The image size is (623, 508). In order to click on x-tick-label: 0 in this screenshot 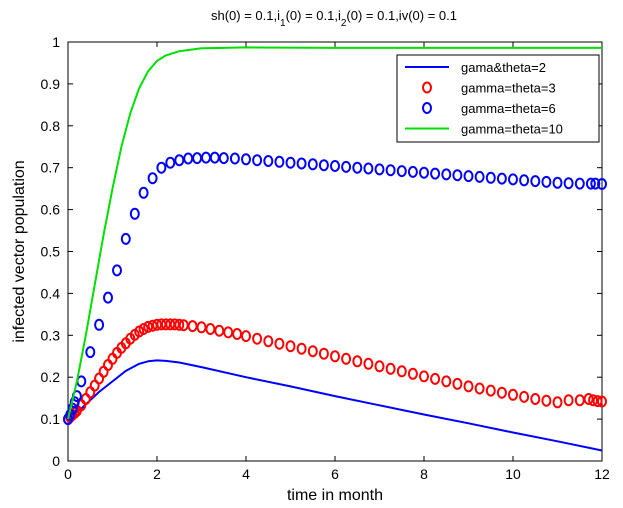, I will do `click(68, 474)`.